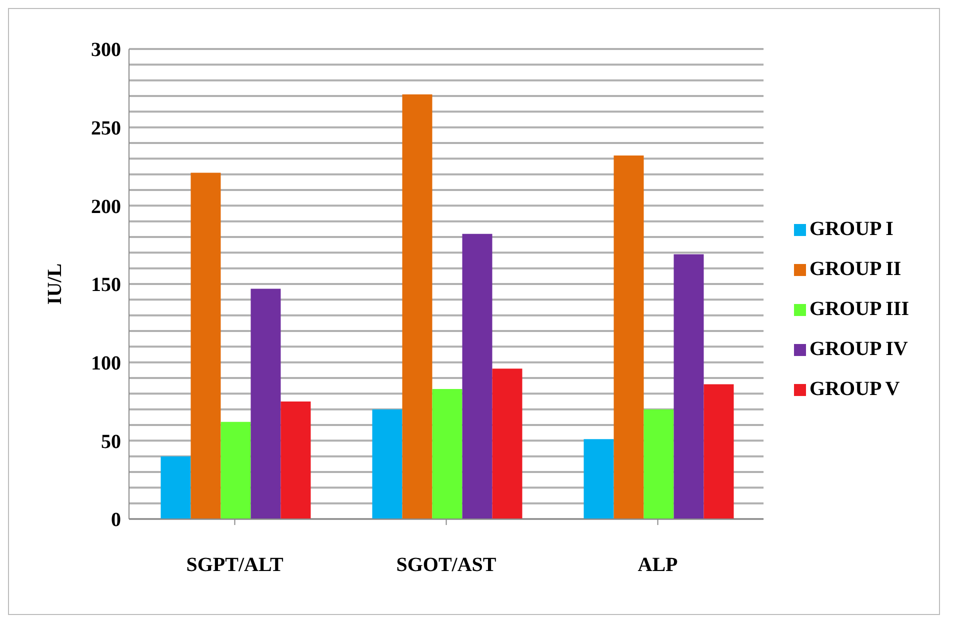 The height and width of the screenshot is (629, 957). What do you see at coordinates (235, 565) in the screenshot?
I see `x-tick-label: SGPT/ALT` at bounding box center [235, 565].